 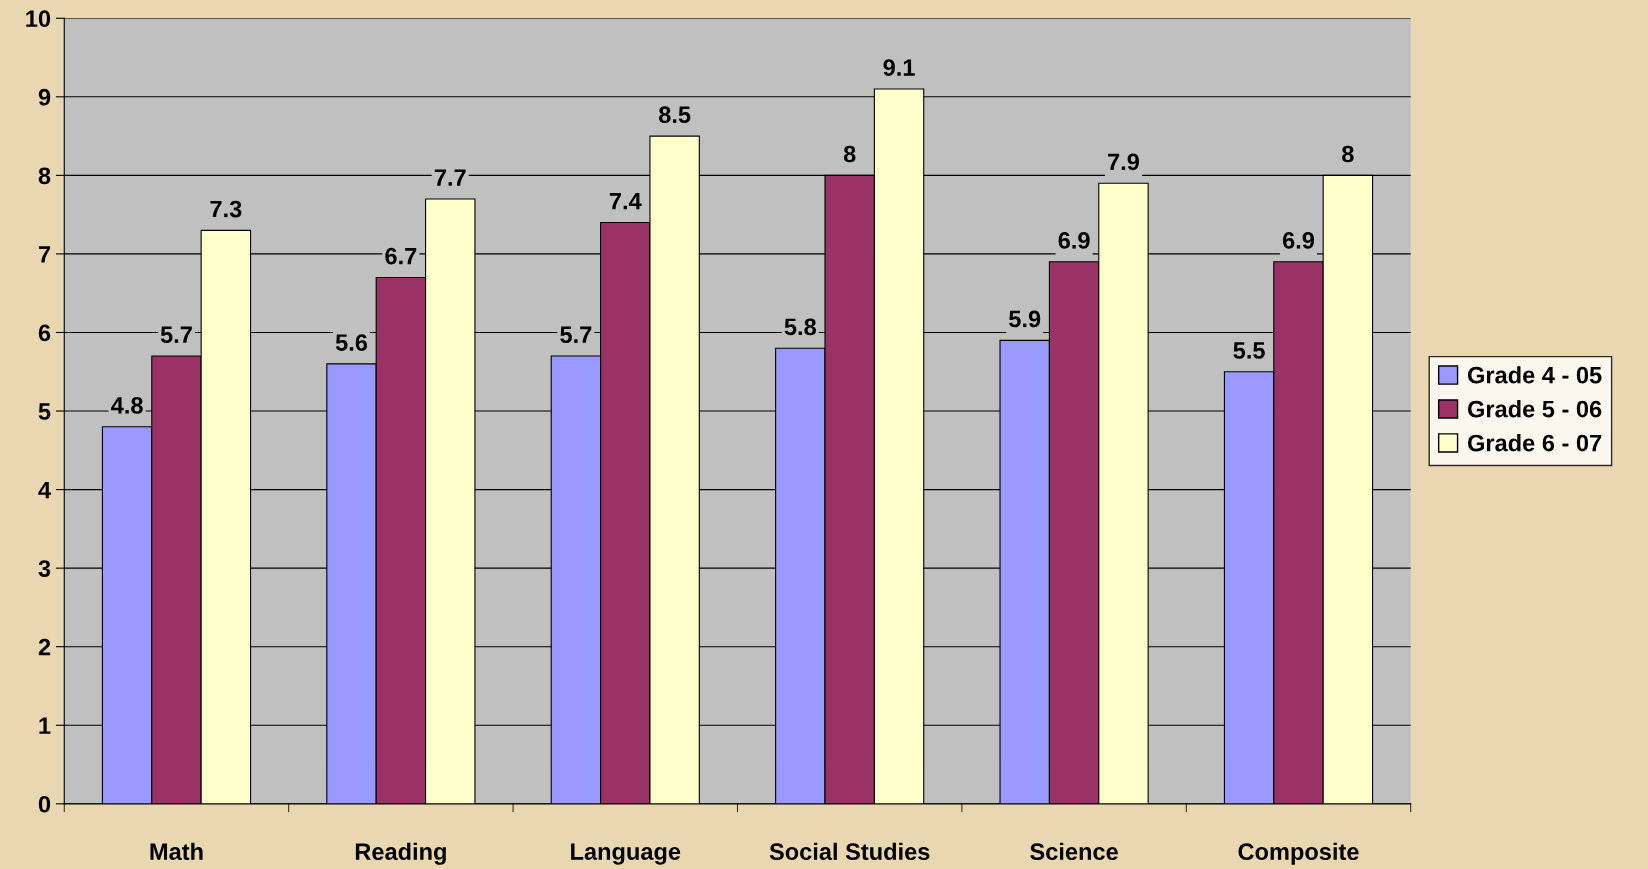 I want to click on y-tick-label: 3, so click(x=44, y=568).